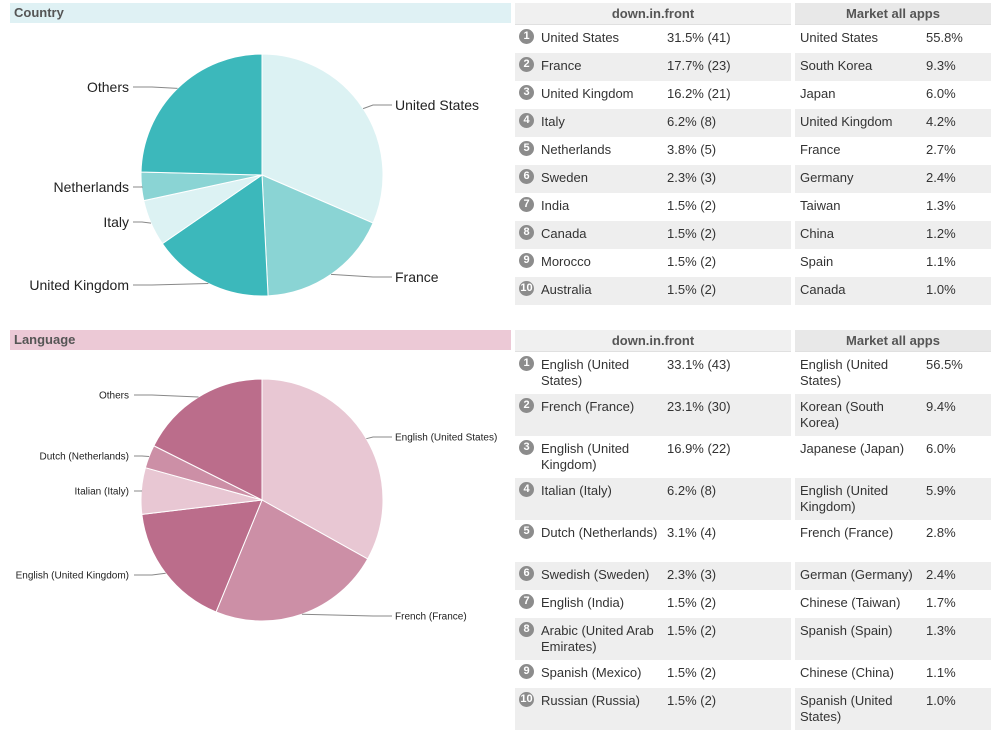  I want to click on app-row-name: Dutch (Netherlands), so click(603, 533).